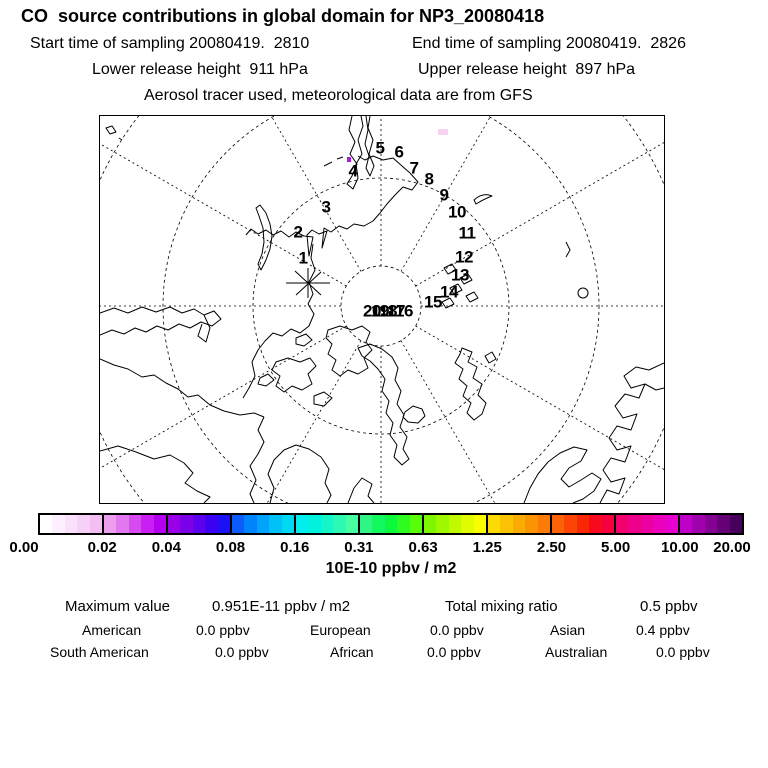  Describe the element at coordinates (391, 568) in the screenshot. I see `colorbar-unit-label: 10E-10 ppbv / m2` at that location.